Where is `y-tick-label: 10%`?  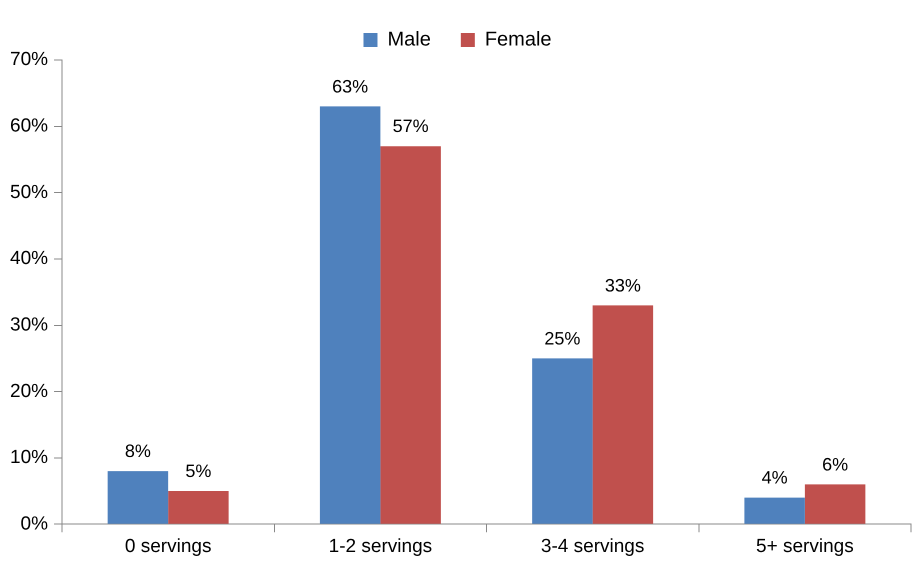 y-tick-label: 10% is located at coordinates (29, 457).